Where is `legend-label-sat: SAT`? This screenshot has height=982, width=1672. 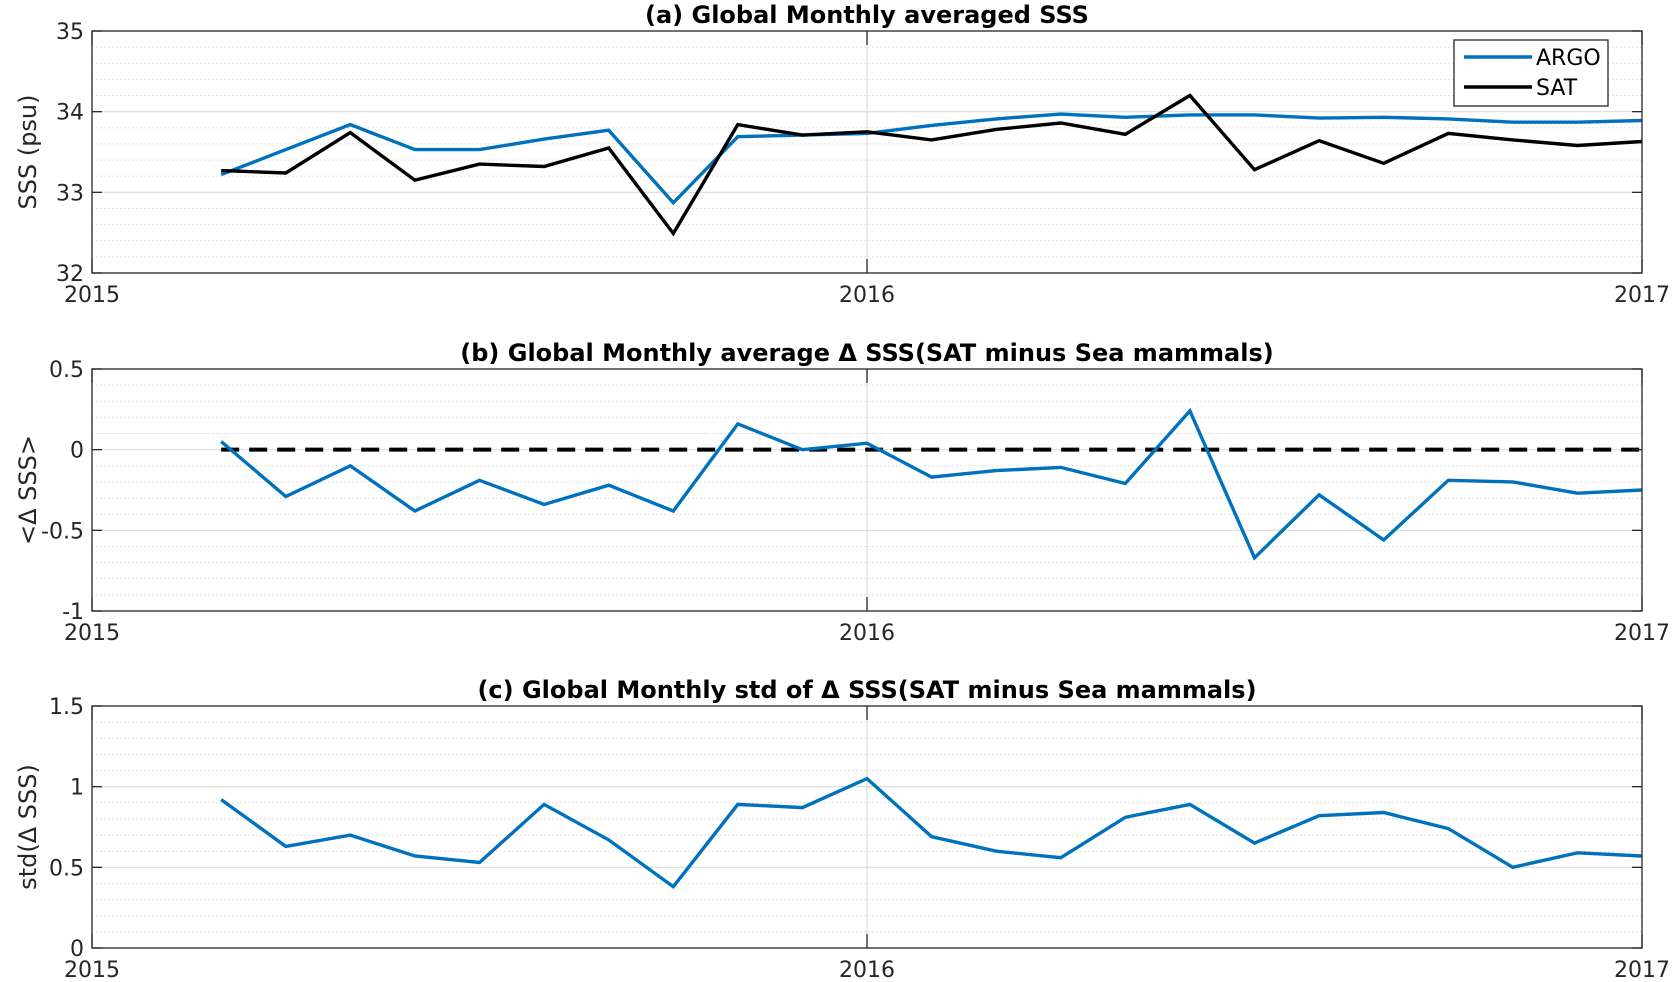 legend-label-sat: SAT is located at coordinates (1557, 88).